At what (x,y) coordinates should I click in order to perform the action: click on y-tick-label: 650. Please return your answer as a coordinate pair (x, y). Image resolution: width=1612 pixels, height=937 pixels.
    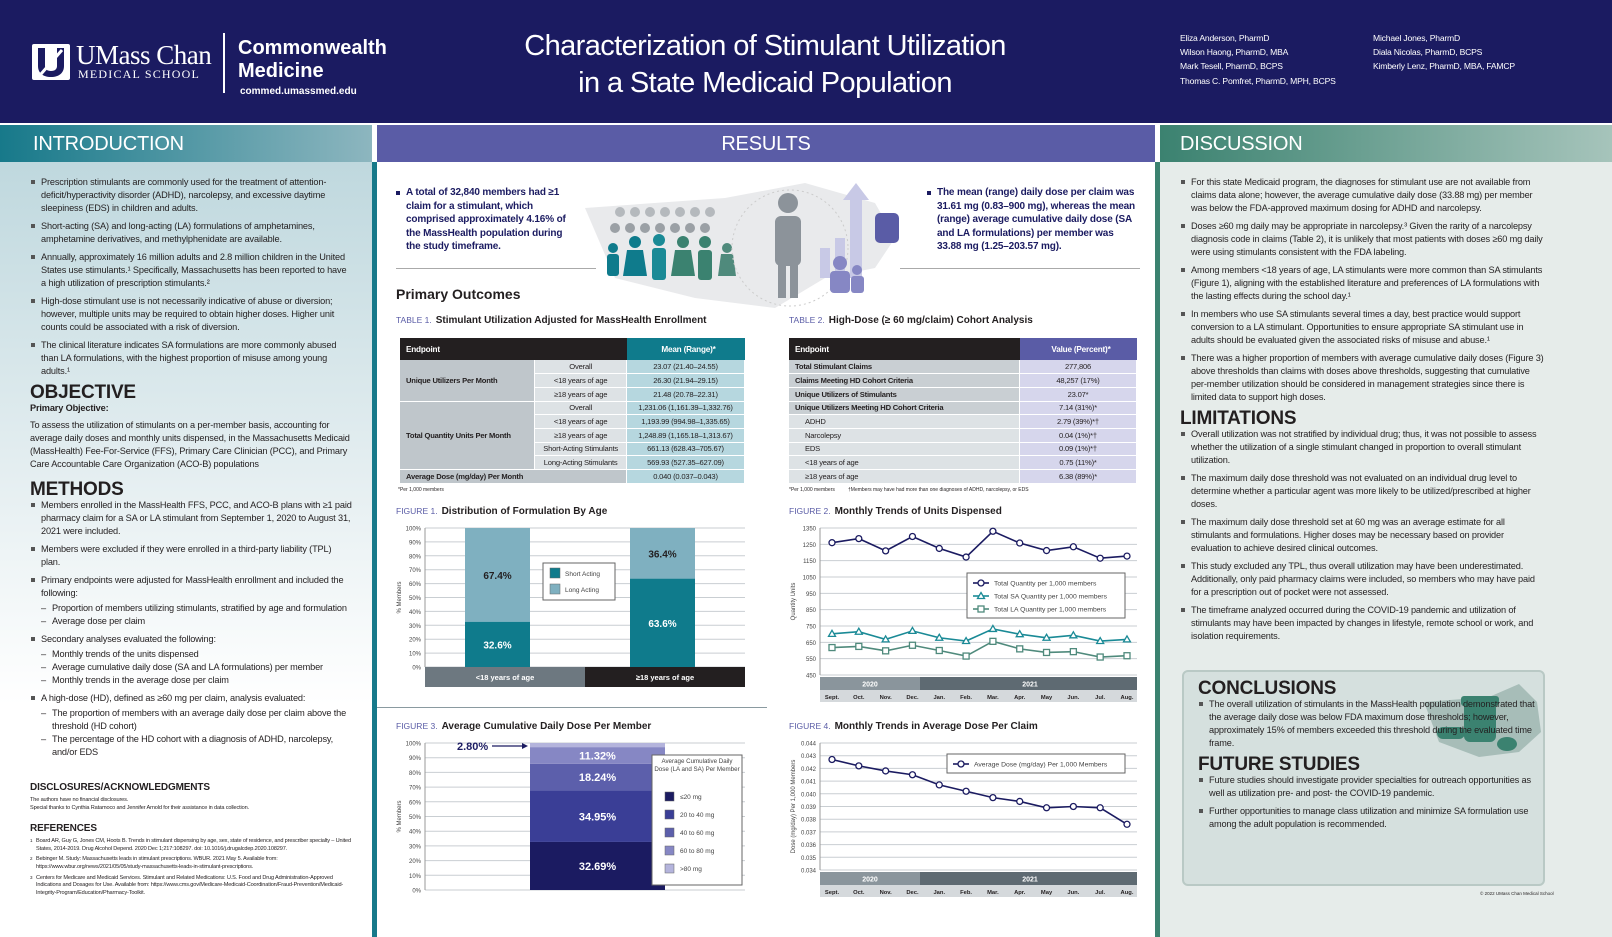
    Looking at the image, I should click on (811, 644).